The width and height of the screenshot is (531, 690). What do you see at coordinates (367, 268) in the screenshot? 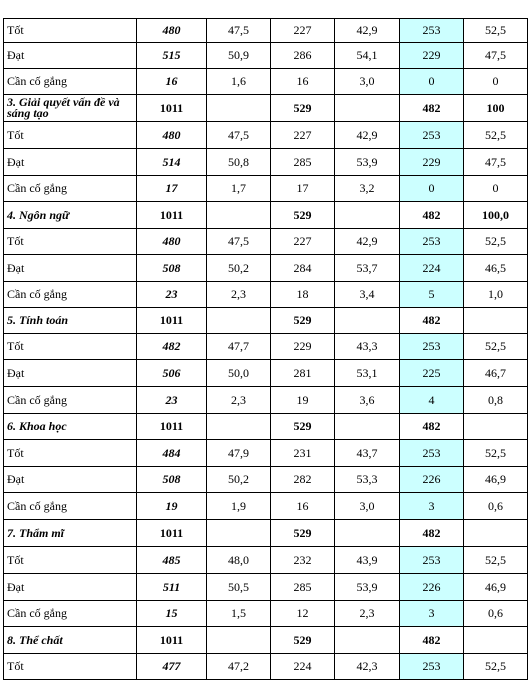
I see `value-cell: 53,7` at bounding box center [367, 268].